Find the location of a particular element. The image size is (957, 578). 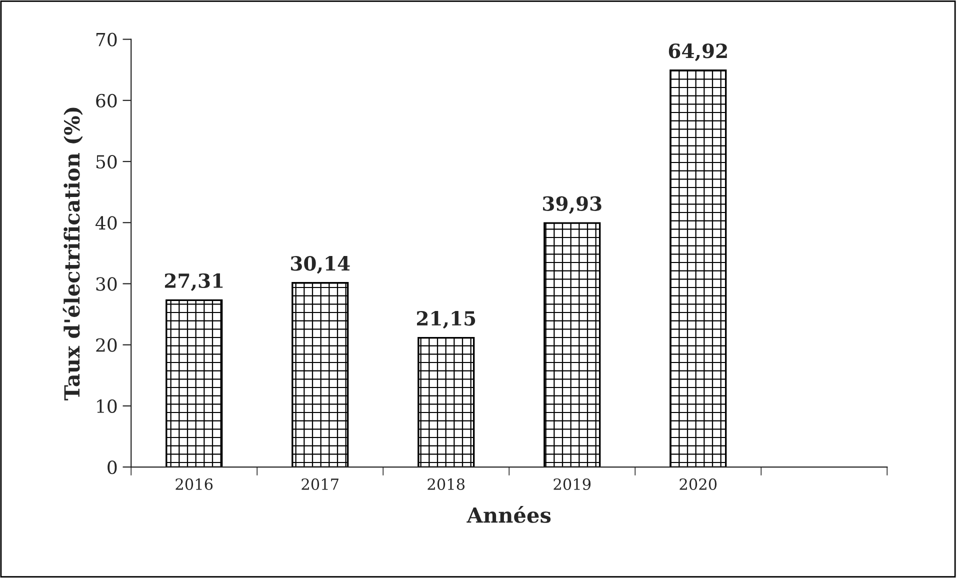

x-axis-title: Années is located at coordinates (508, 514).